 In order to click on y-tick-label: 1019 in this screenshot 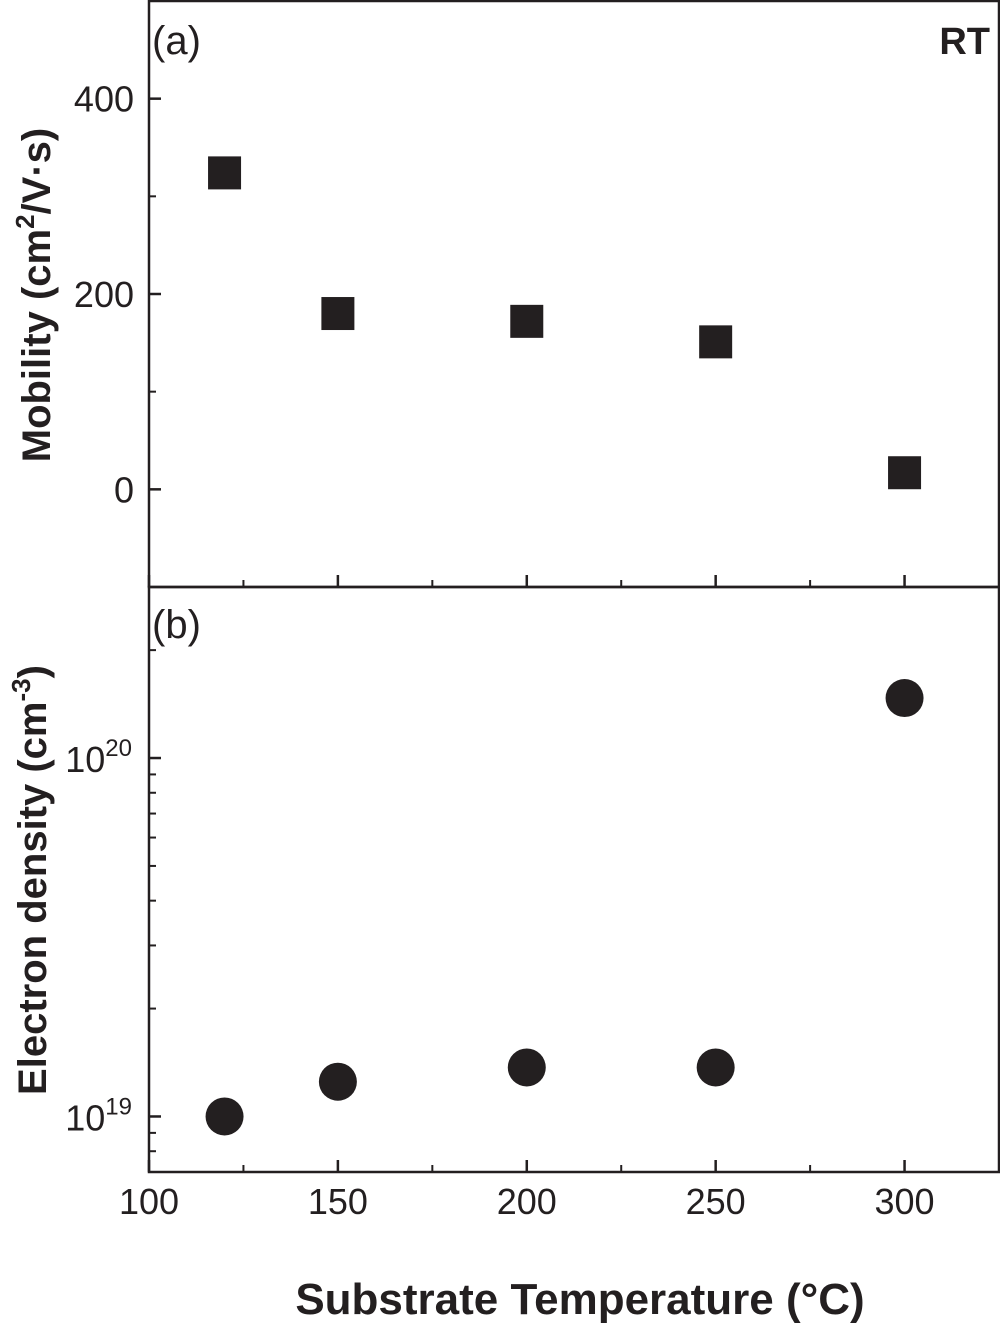, I will do `click(98, 1115)`.